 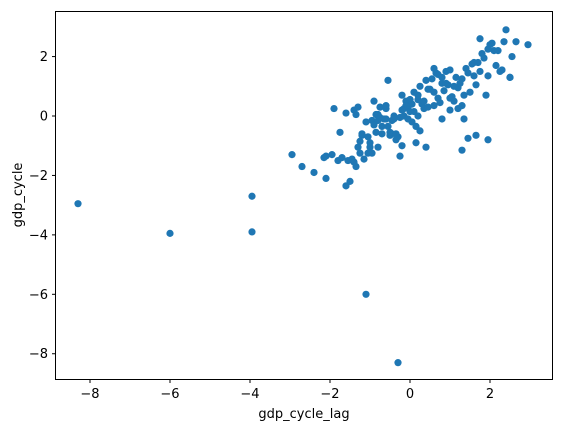 What do you see at coordinates (249, 394) in the screenshot?
I see `x-tick-label: −4` at bounding box center [249, 394].